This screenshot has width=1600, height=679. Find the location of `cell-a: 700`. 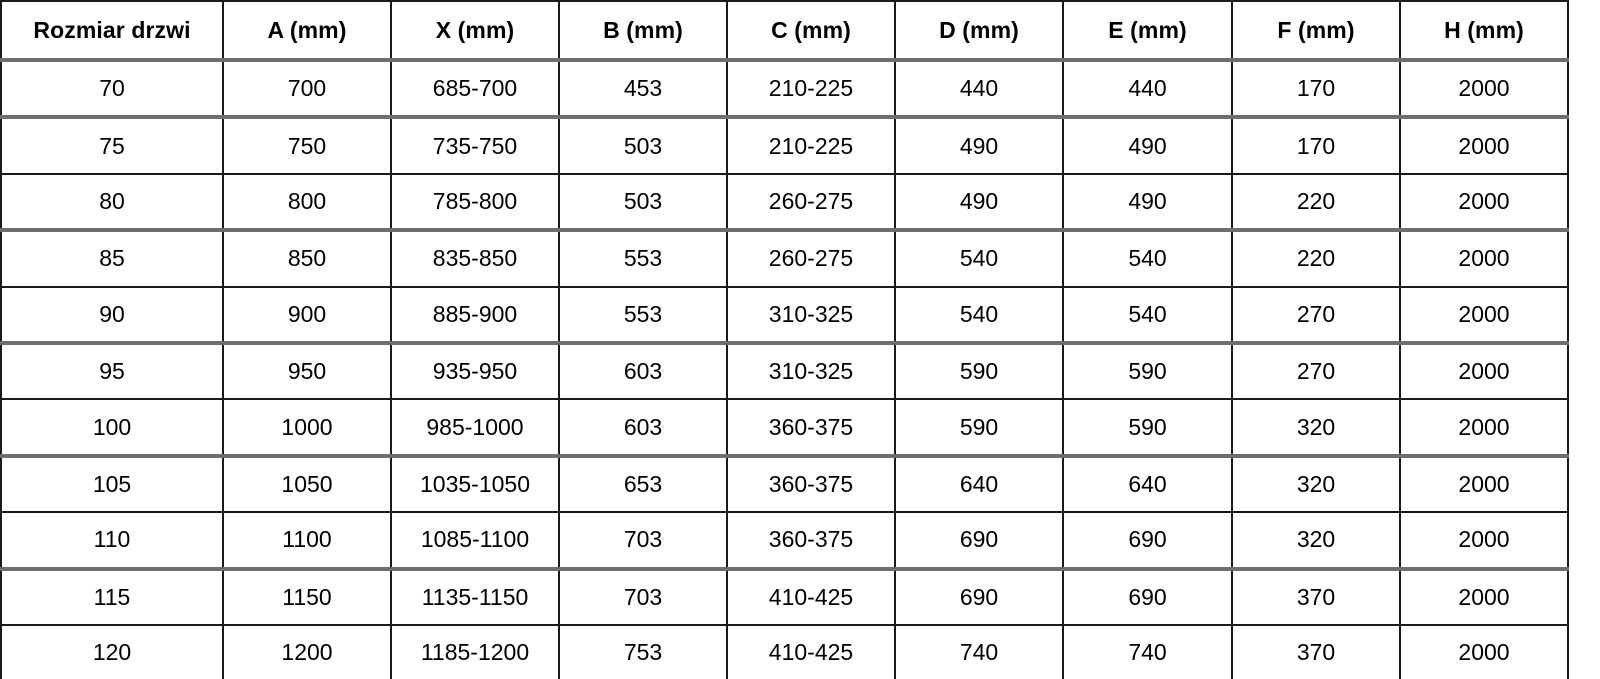

cell-a: 700 is located at coordinates (307, 90).